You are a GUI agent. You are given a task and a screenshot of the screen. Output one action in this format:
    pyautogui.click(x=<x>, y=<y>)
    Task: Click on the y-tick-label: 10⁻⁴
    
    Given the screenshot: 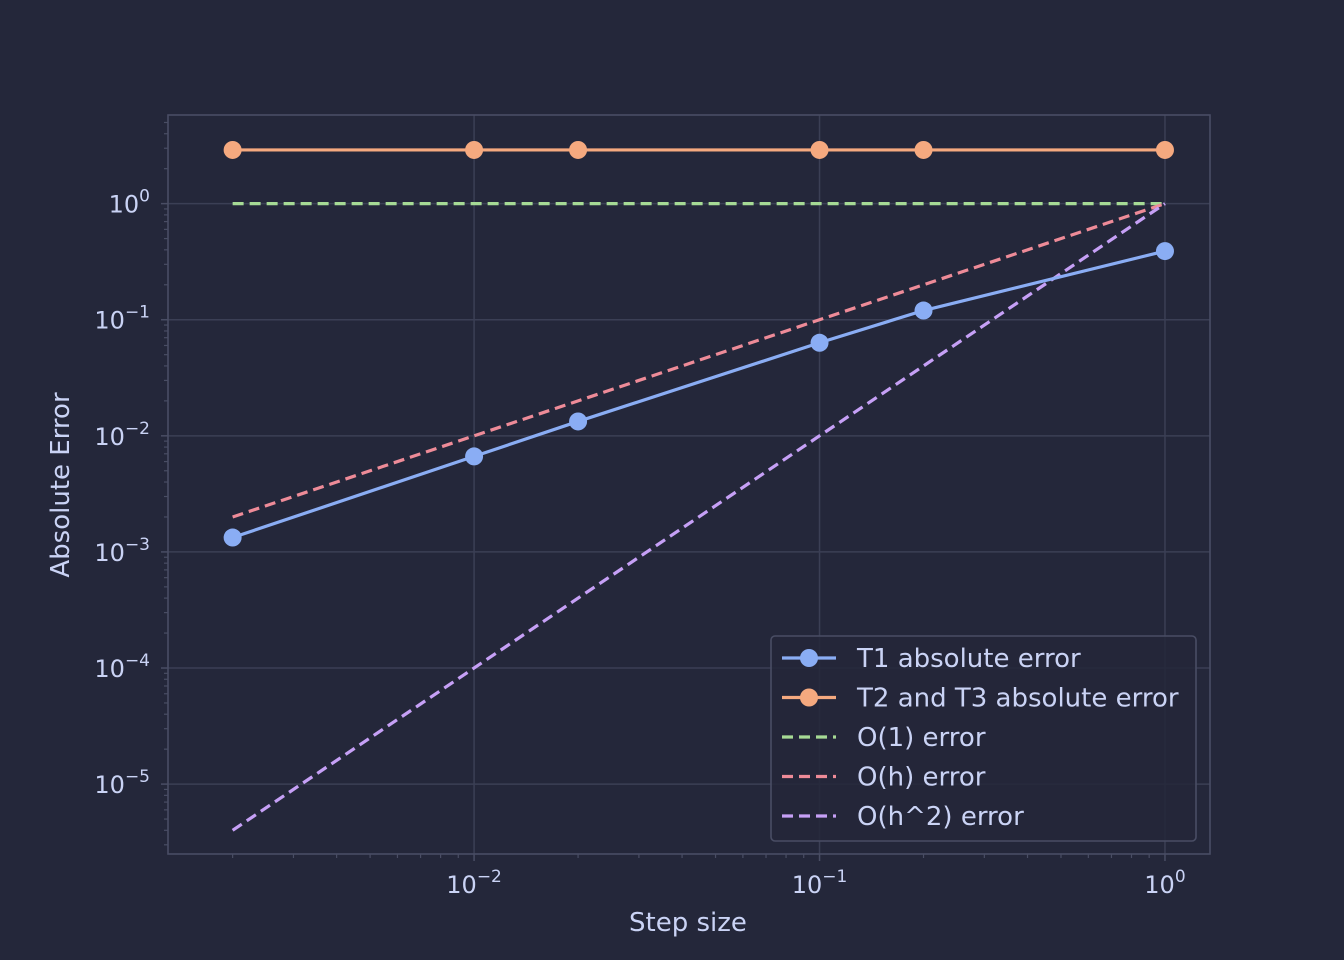 What is the action you would take?
    pyautogui.click(x=122, y=667)
    